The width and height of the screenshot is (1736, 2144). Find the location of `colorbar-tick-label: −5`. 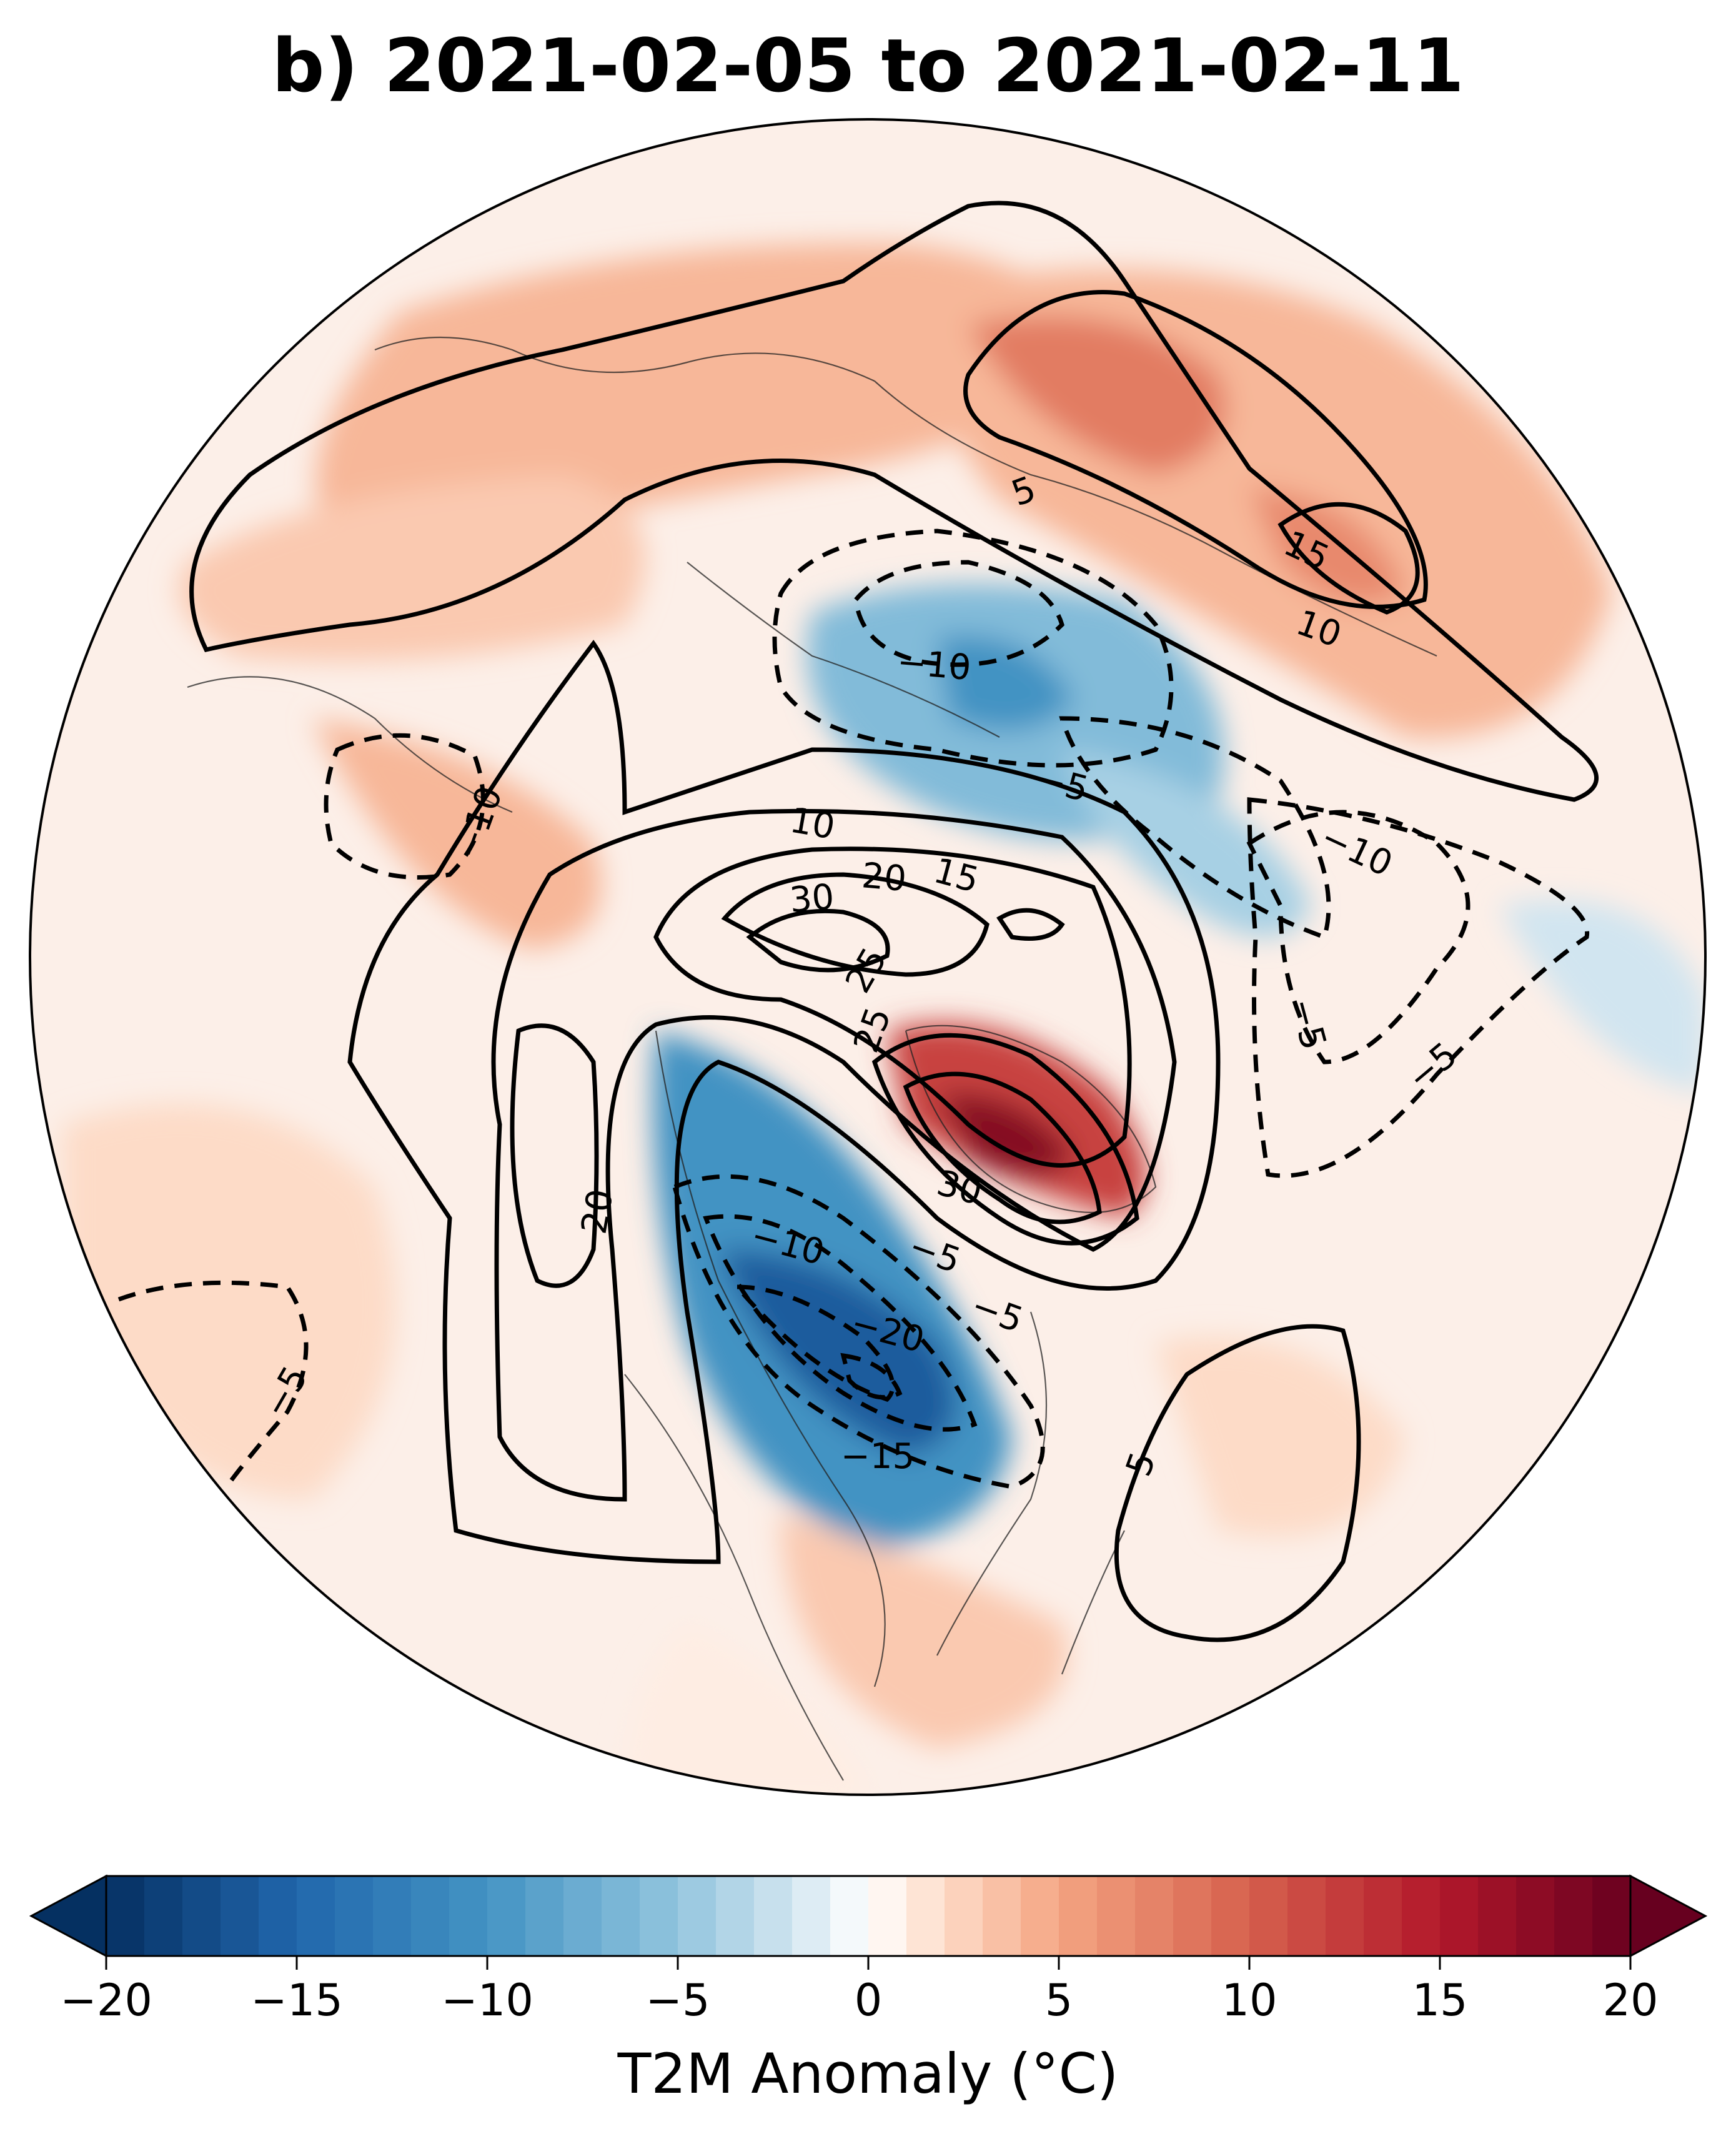

colorbar-tick-label: −5 is located at coordinates (677, 2001).